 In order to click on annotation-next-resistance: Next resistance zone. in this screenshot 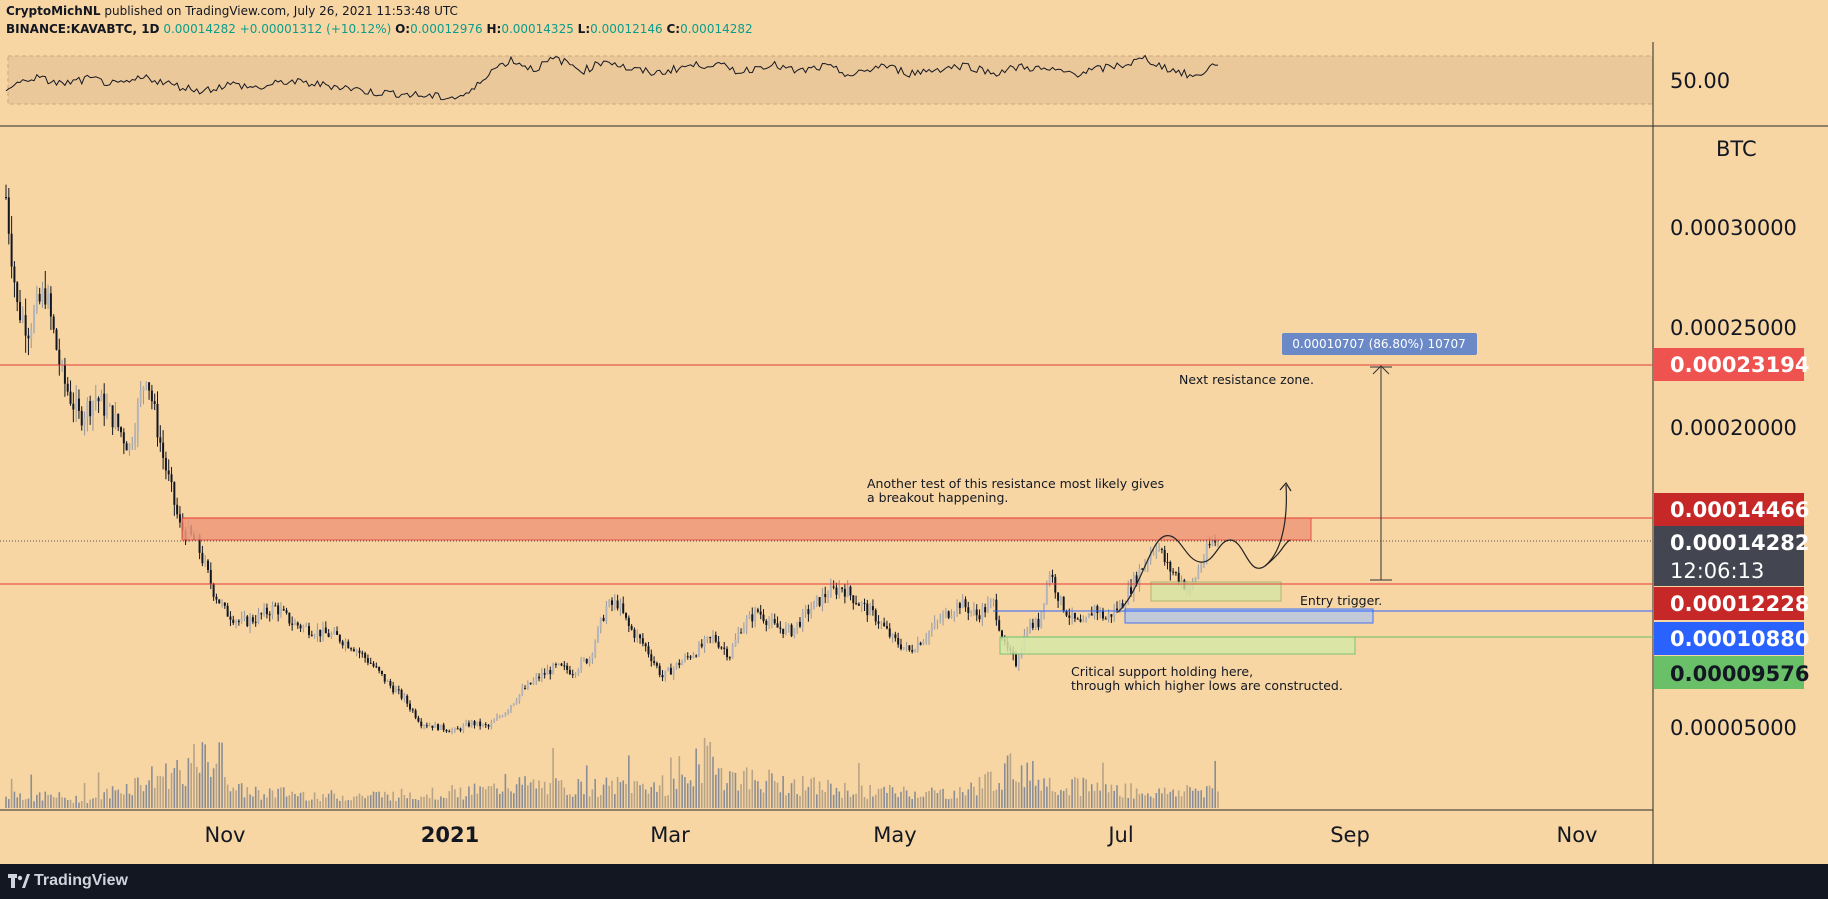, I will do `click(1246, 379)`.